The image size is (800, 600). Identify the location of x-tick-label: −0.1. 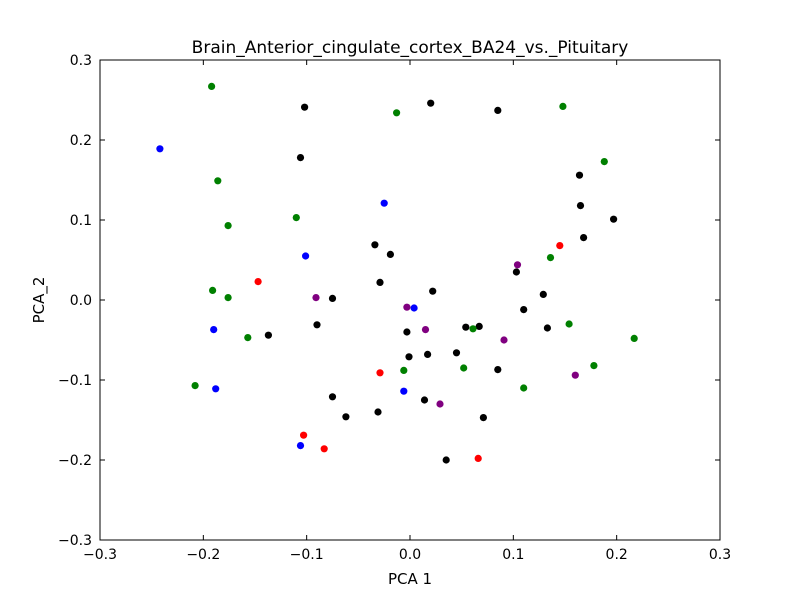
(307, 555).